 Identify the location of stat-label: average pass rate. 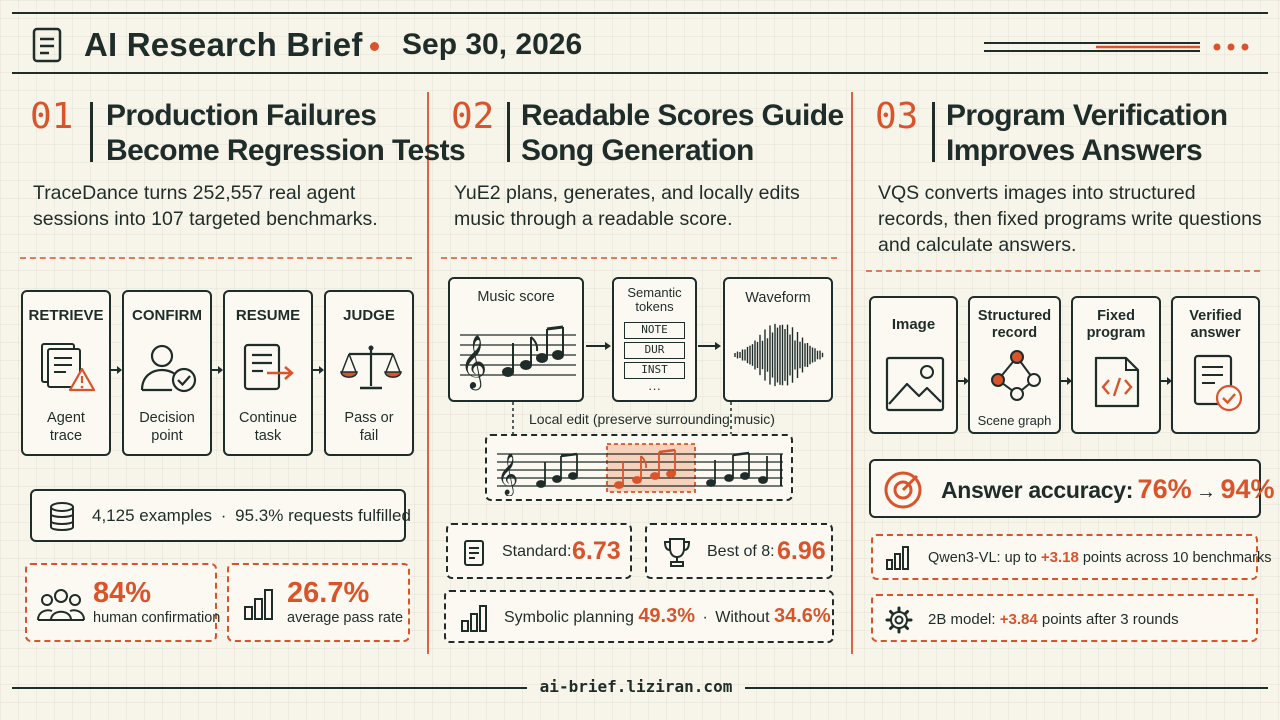
(345, 618).